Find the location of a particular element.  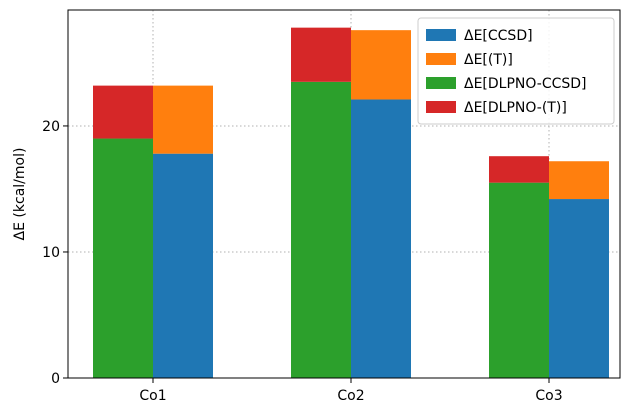

legend-label: ΔE[DLPNO-CCSD] is located at coordinates (525, 84).